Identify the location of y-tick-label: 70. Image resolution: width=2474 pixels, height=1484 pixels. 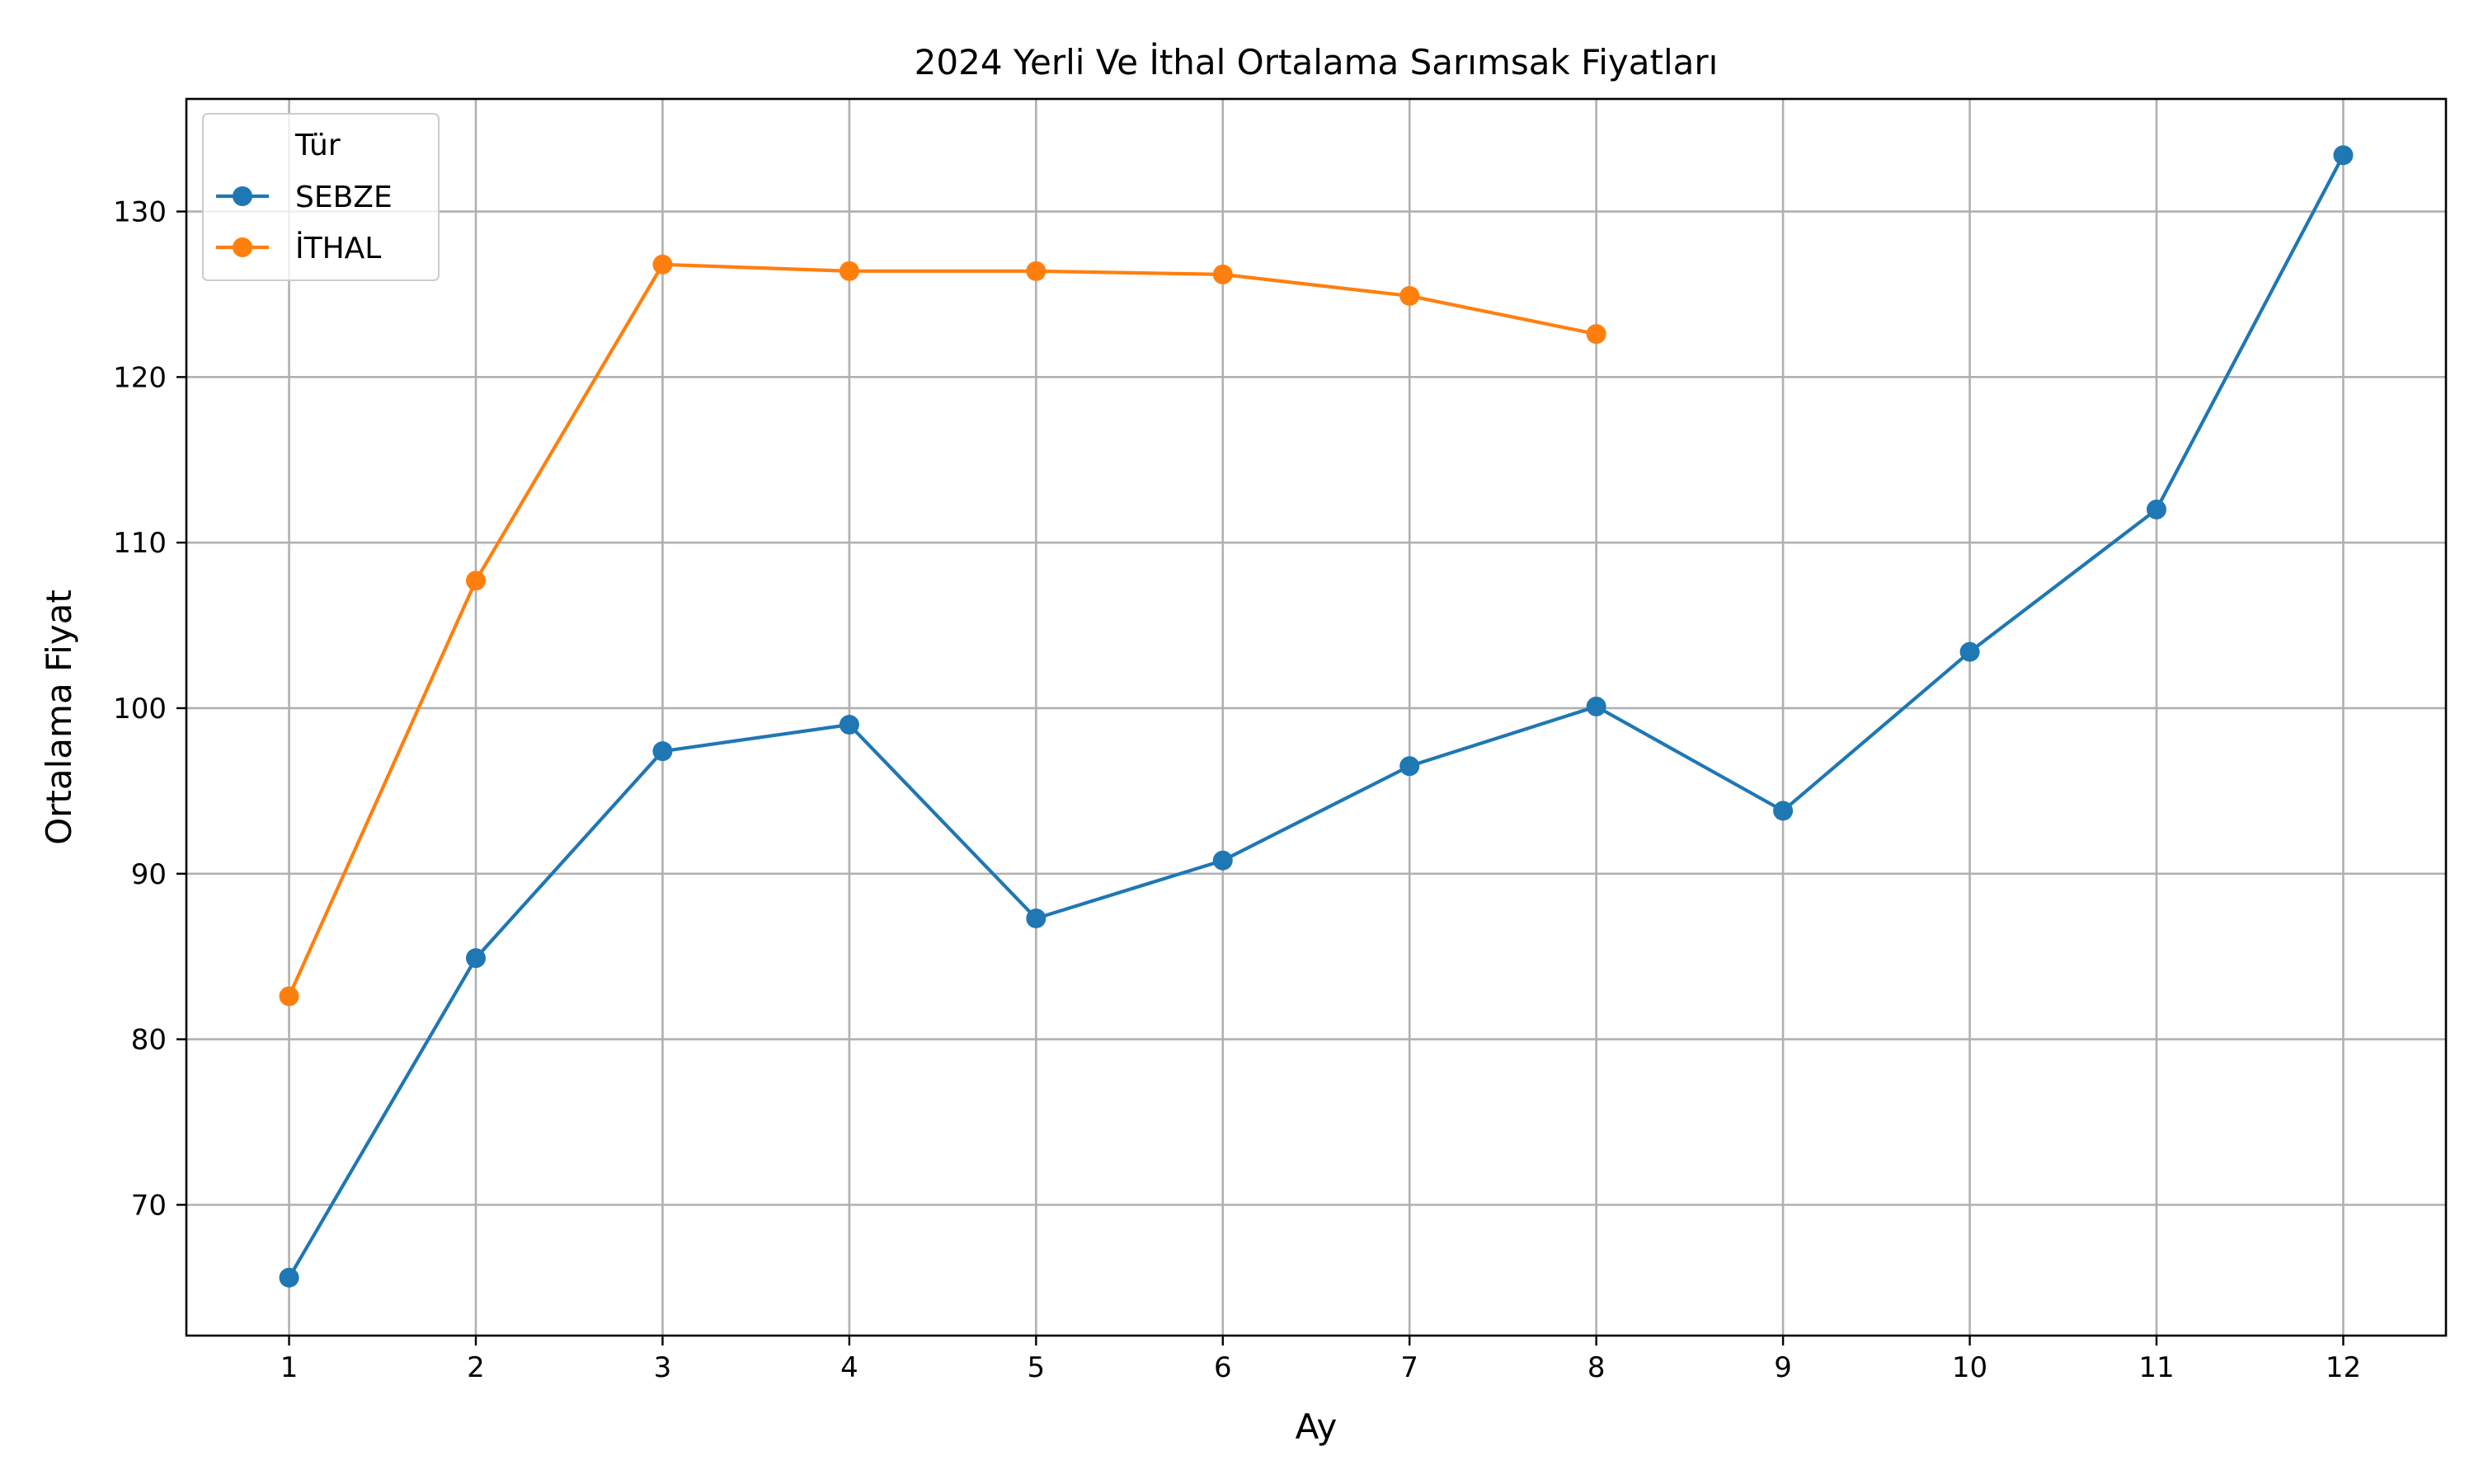
(149, 1205).